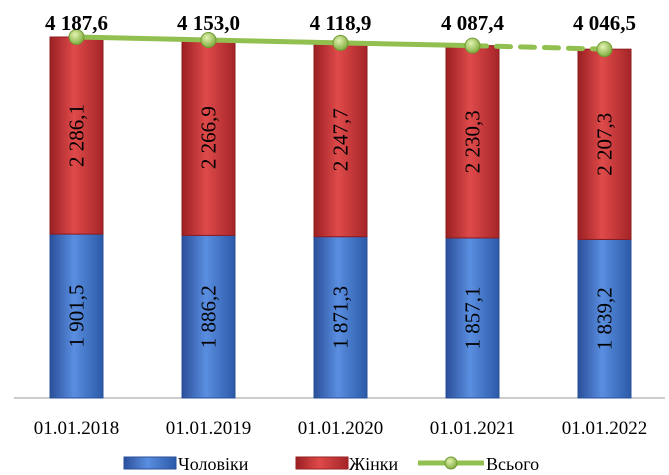 The width and height of the screenshot is (669, 475). I want to click on total-label-3: 4 118,9, so click(341, 23).